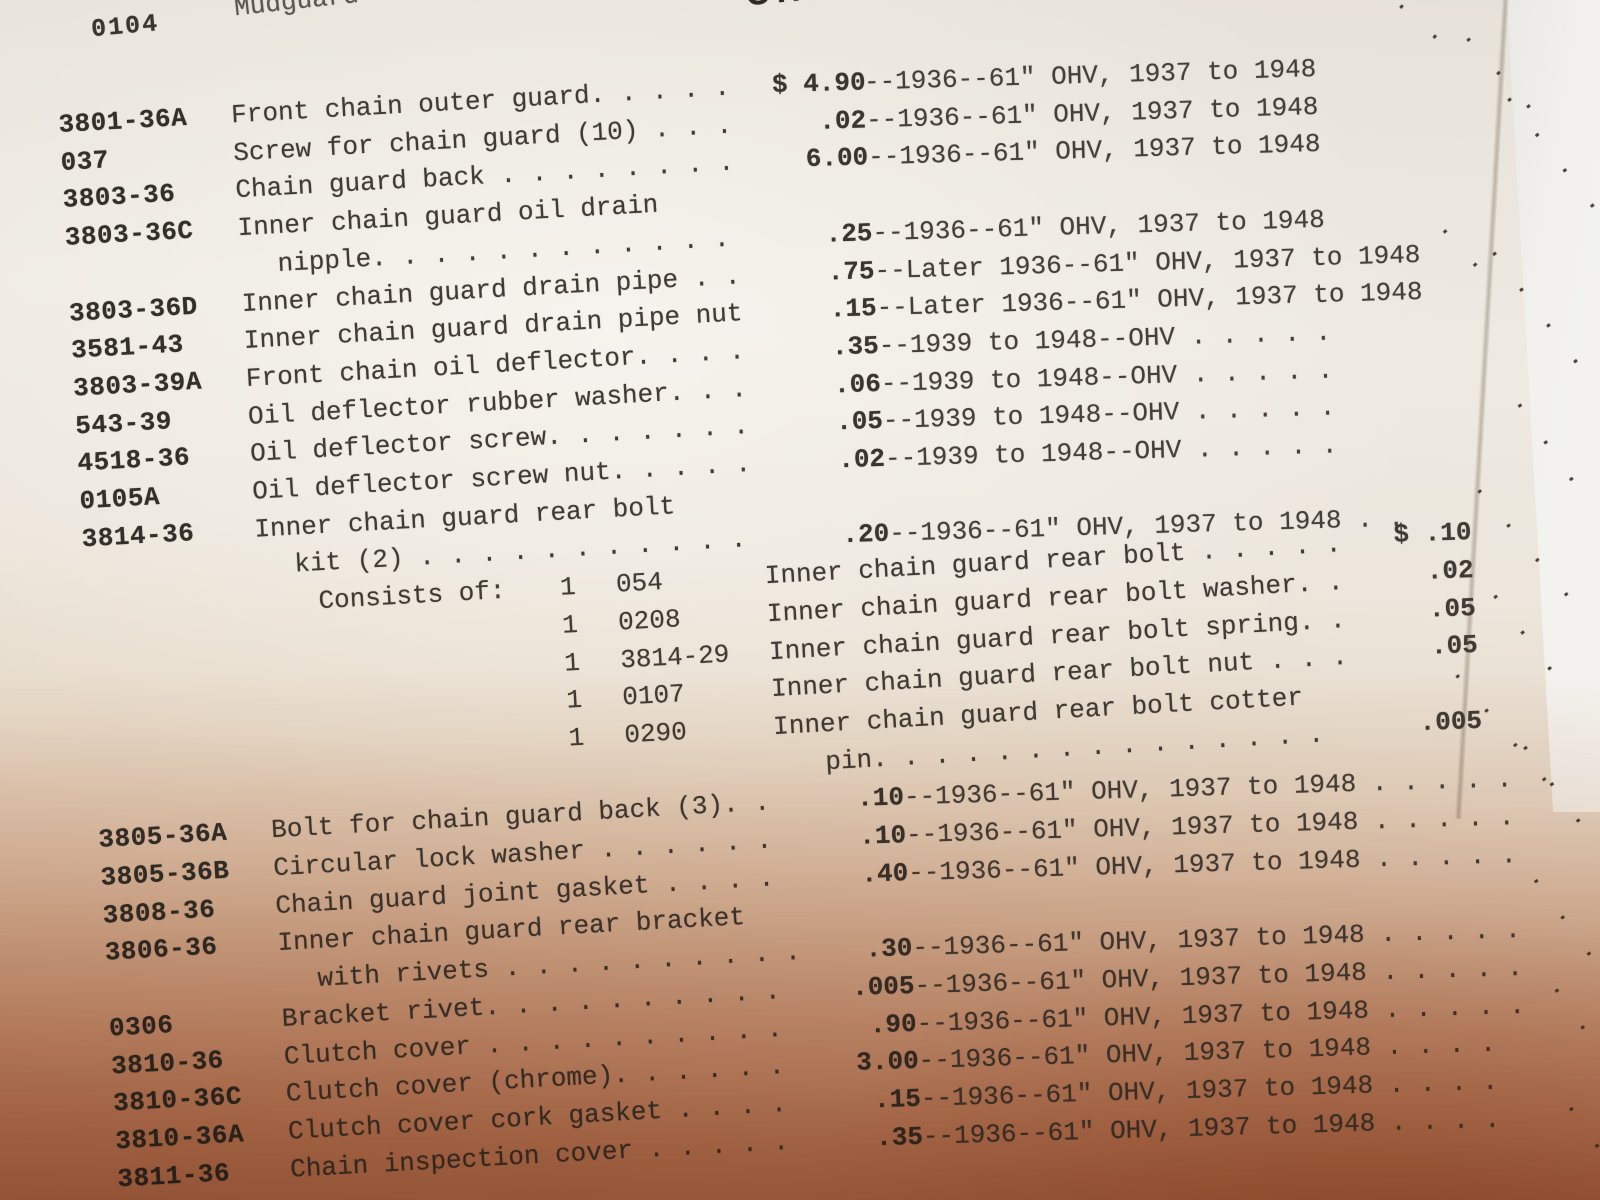  I want to click on part-number: 3803-39A, so click(137, 385).